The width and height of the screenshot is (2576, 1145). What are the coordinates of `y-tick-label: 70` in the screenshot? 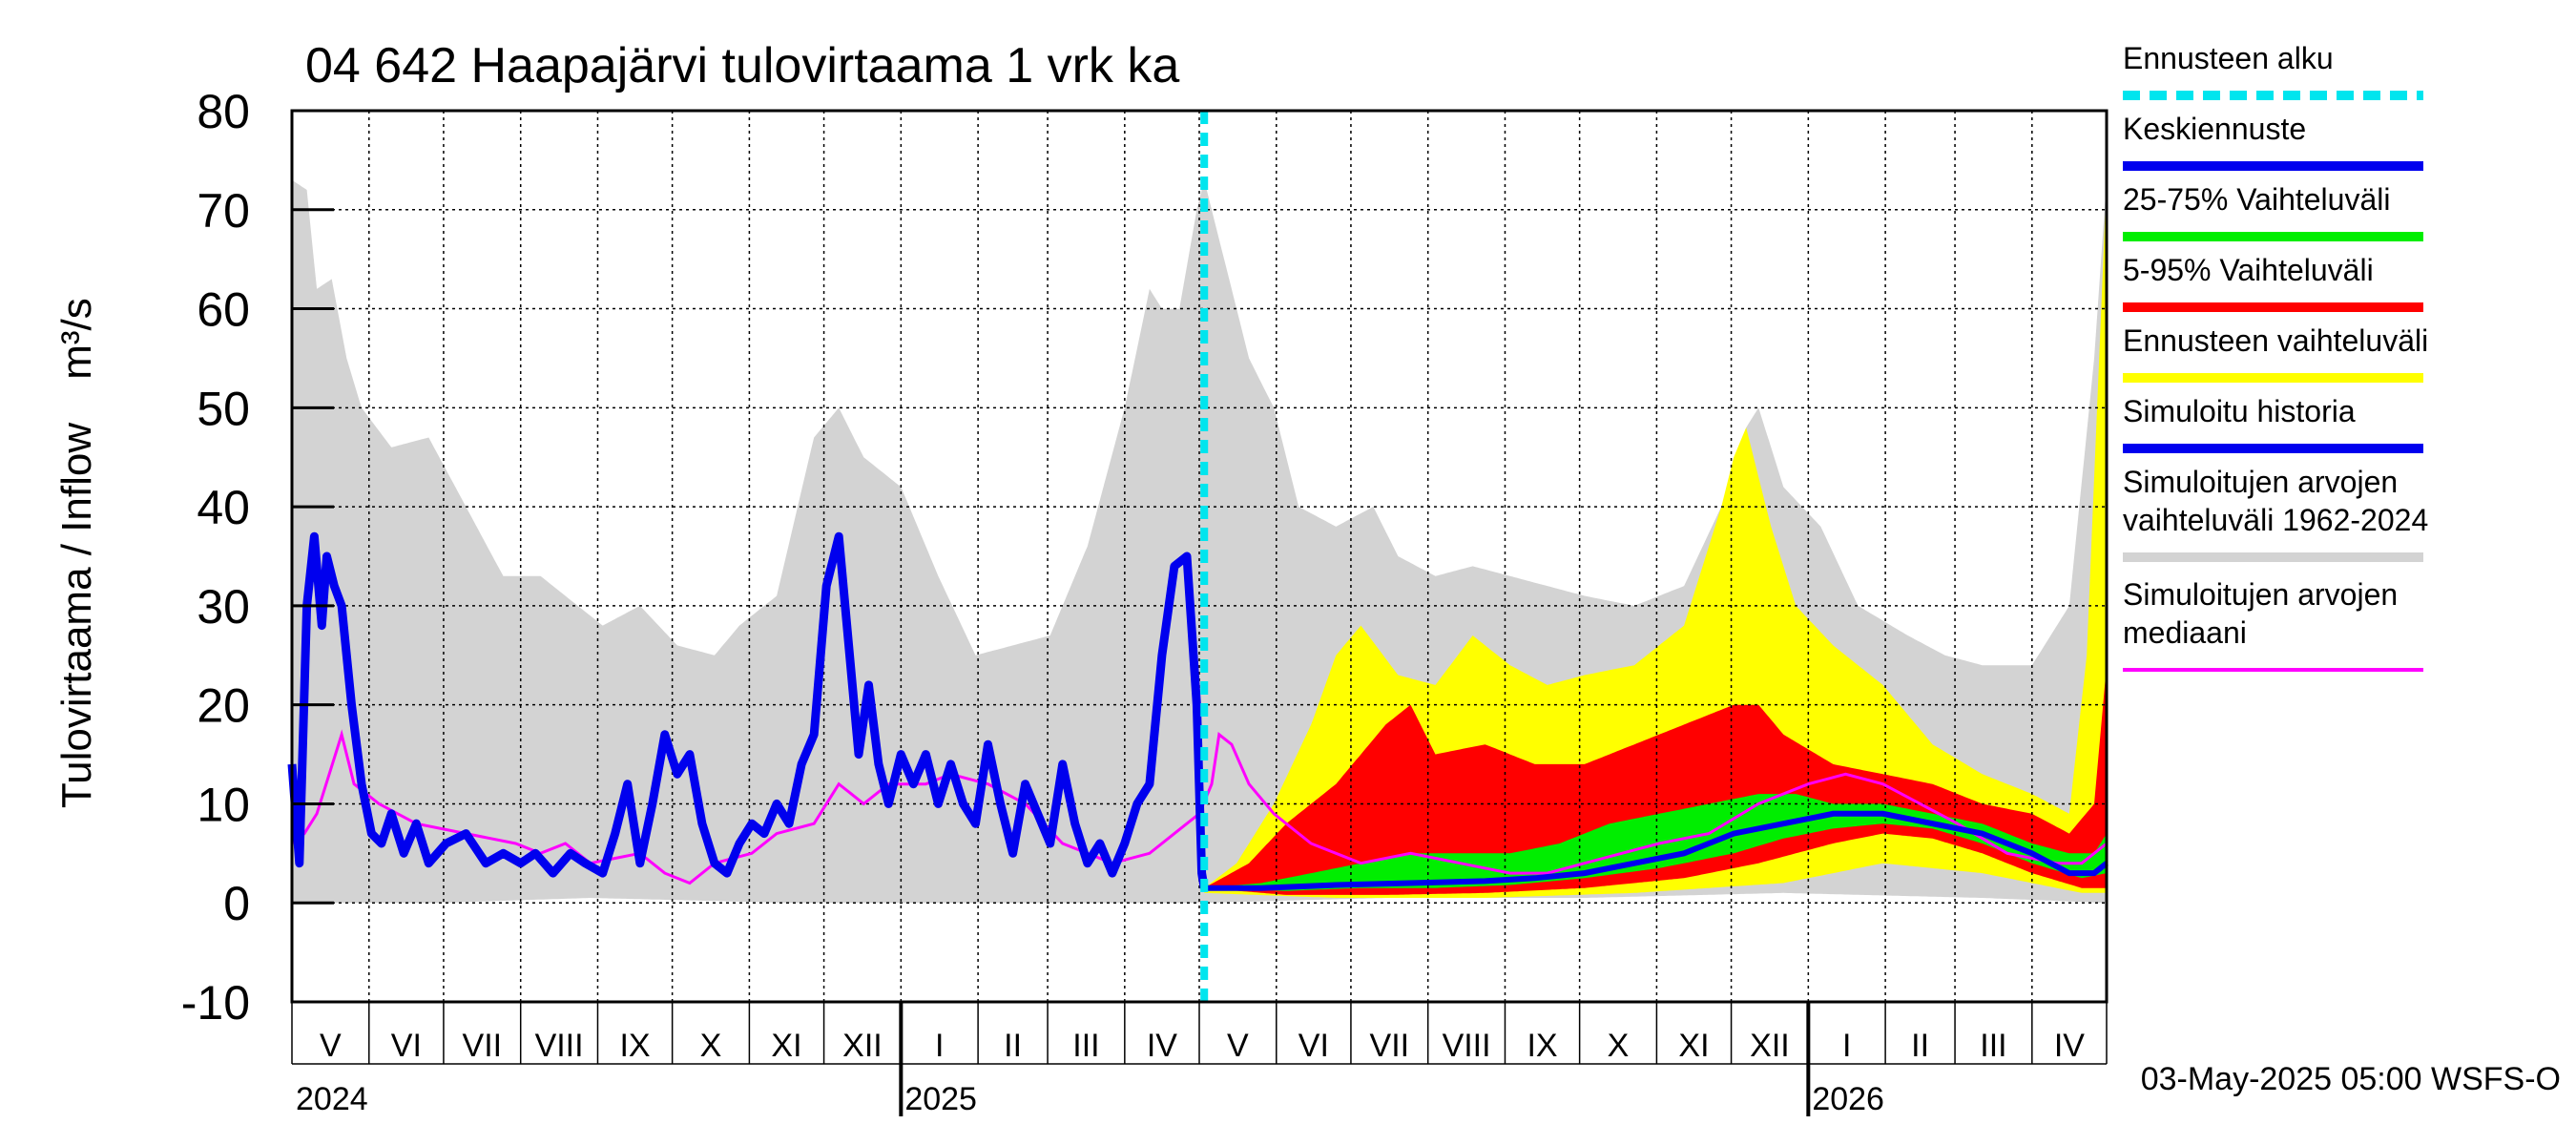 It's located at (223, 211).